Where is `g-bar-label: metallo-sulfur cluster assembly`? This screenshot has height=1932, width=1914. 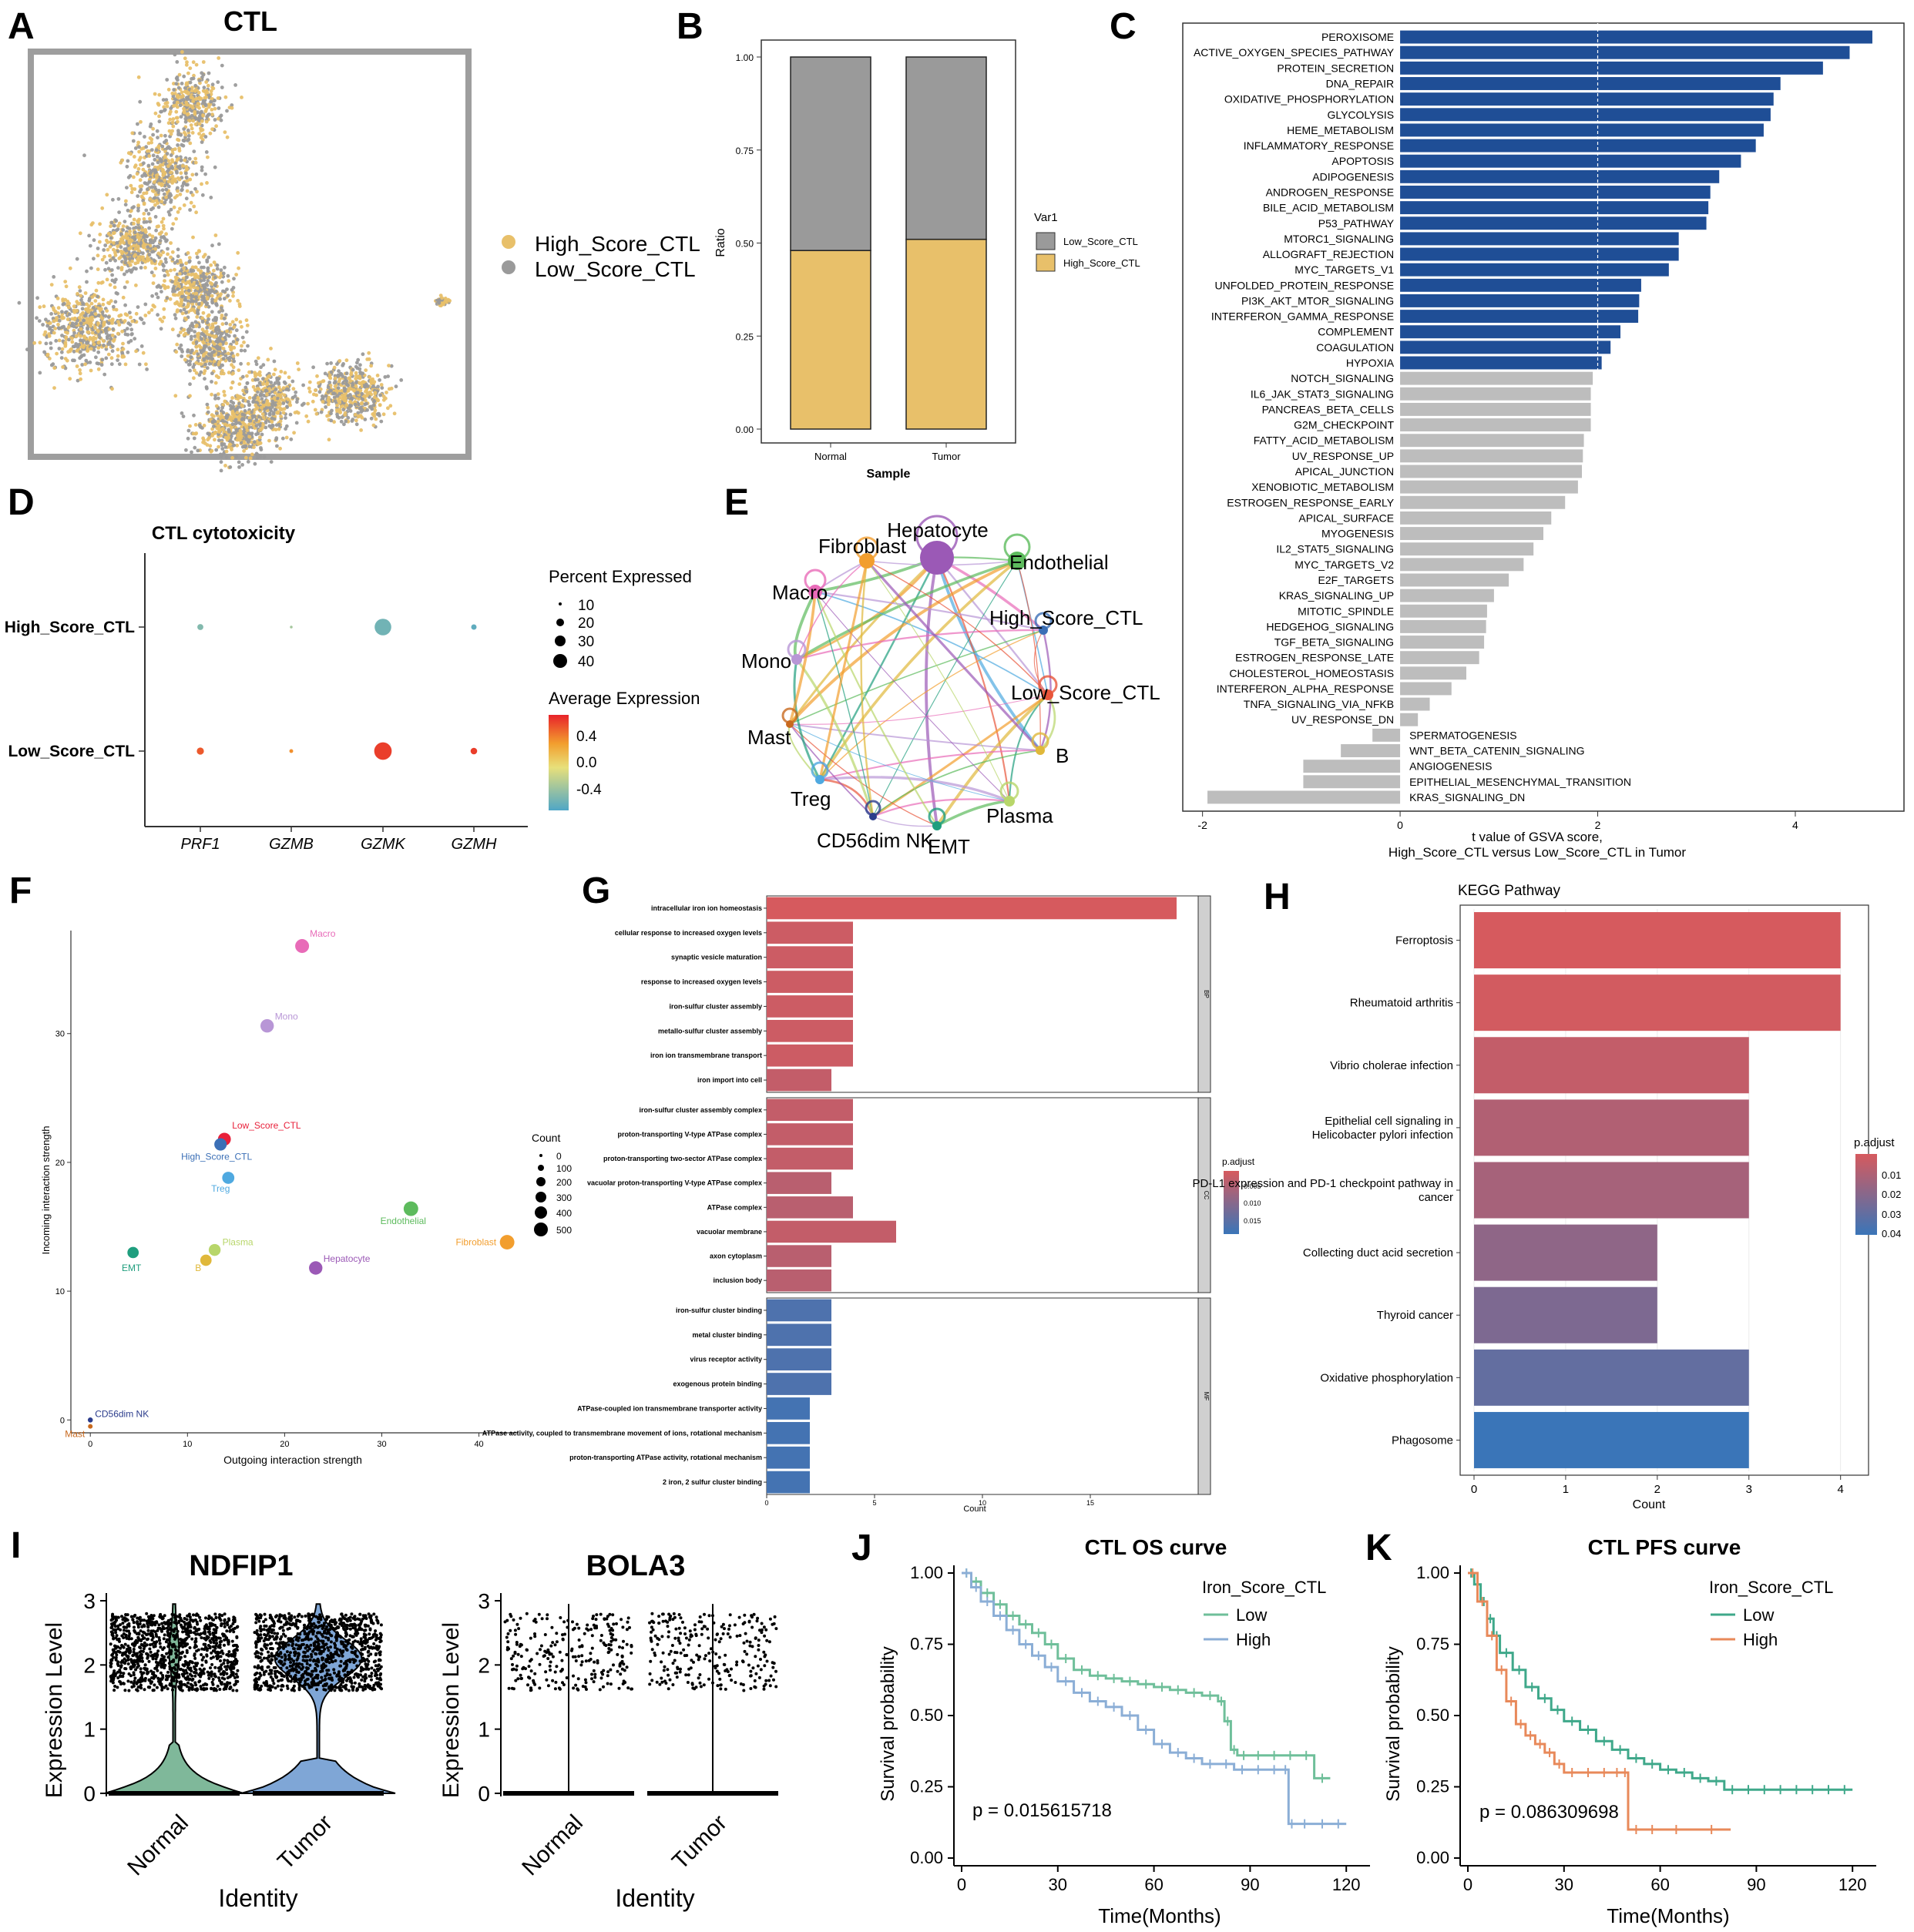 g-bar-label: metallo-sulfur cluster assembly is located at coordinates (710, 1031).